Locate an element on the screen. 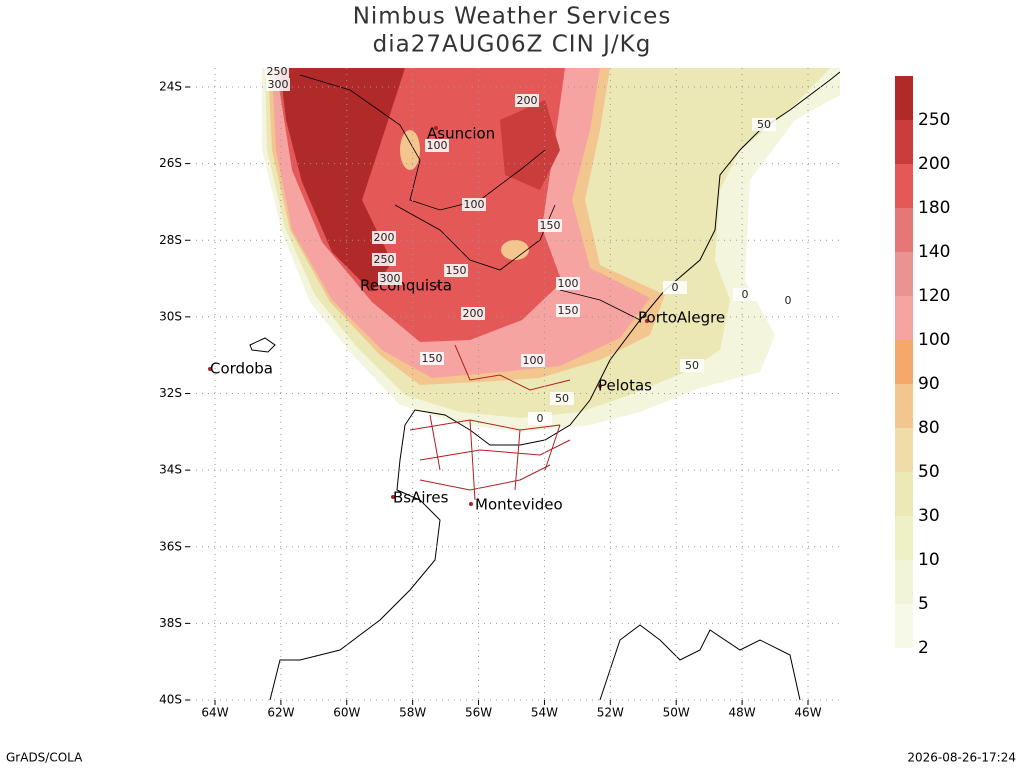  lon-label: 64W is located at coordinates (214, 713).